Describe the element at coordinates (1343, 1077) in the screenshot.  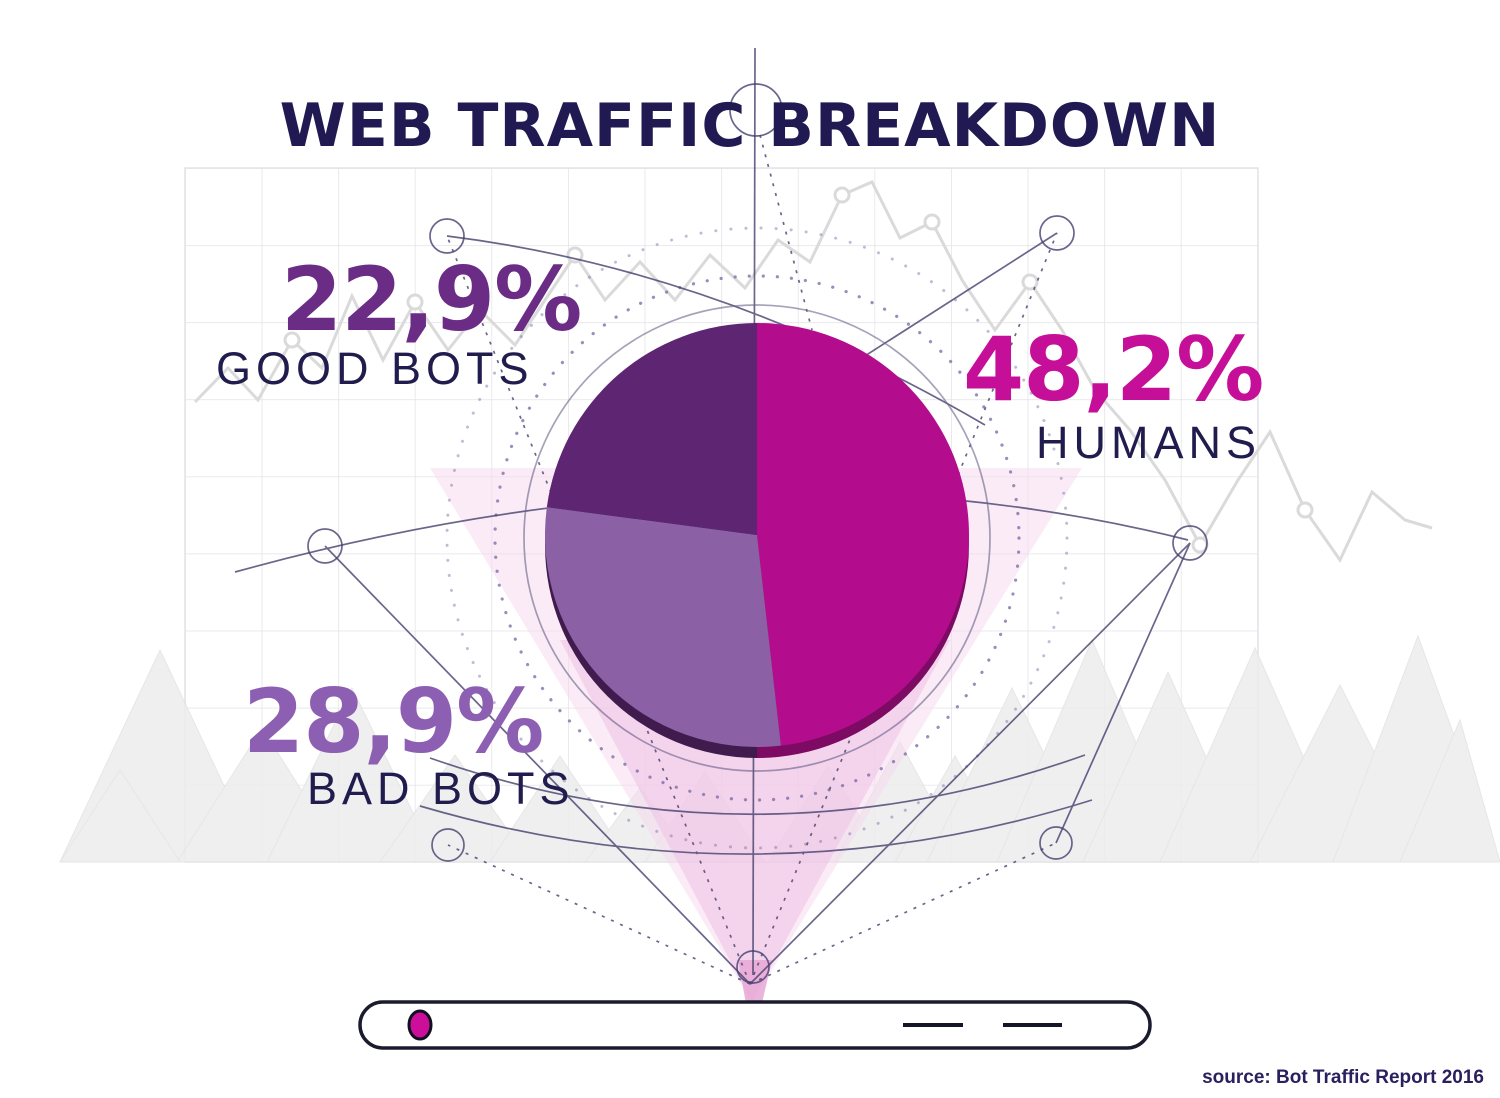
I see `source-credit: source: Bot Traffic Report 2016` at that location.